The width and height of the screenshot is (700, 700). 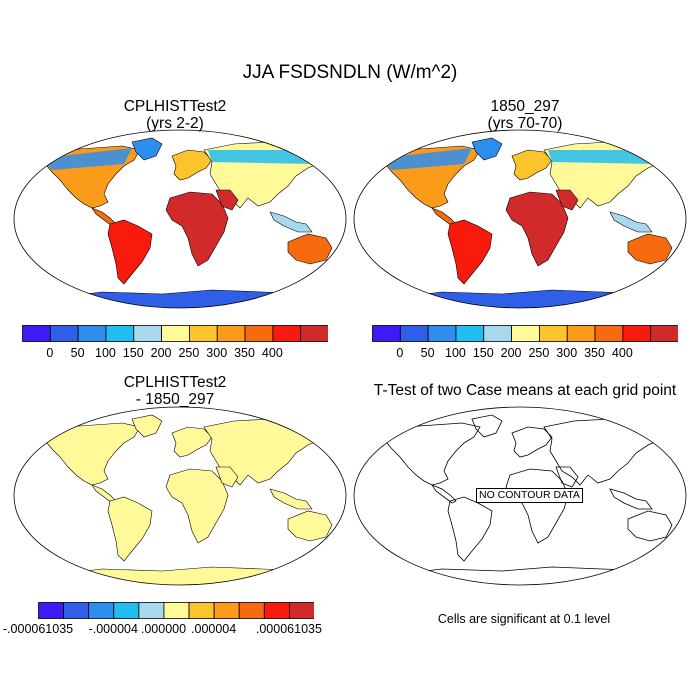 I want to click on land-central-america, so click(x=443, y=494).